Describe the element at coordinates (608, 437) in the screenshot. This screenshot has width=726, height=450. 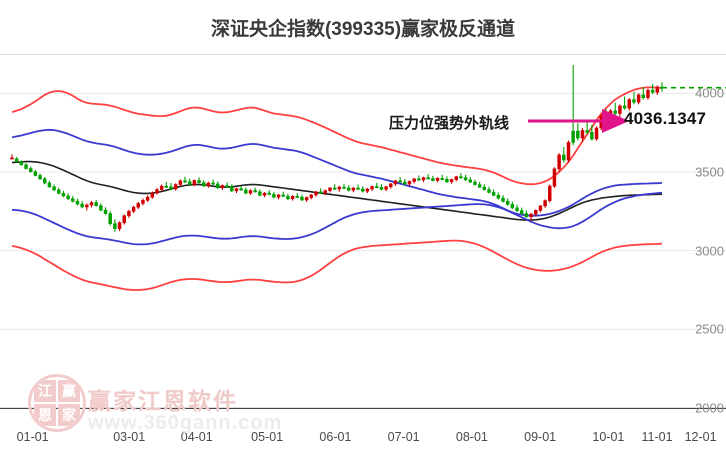
I see `x-axis-tick-label: 10-01` at that location.